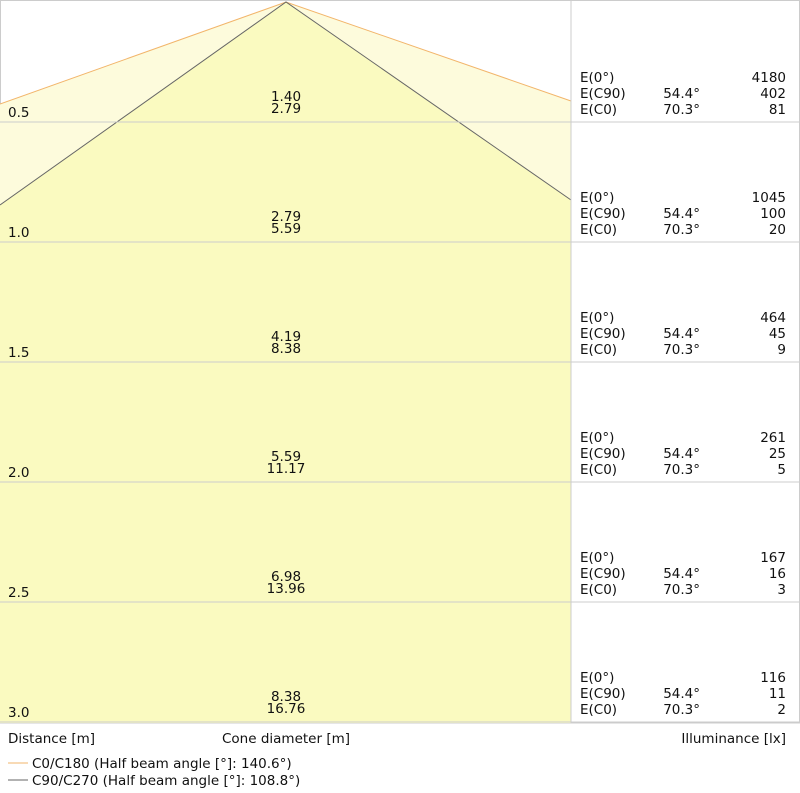 The height and width of the screenshot is (793, 800). I want to click on illuminance-value: 16, so click(777, 574).